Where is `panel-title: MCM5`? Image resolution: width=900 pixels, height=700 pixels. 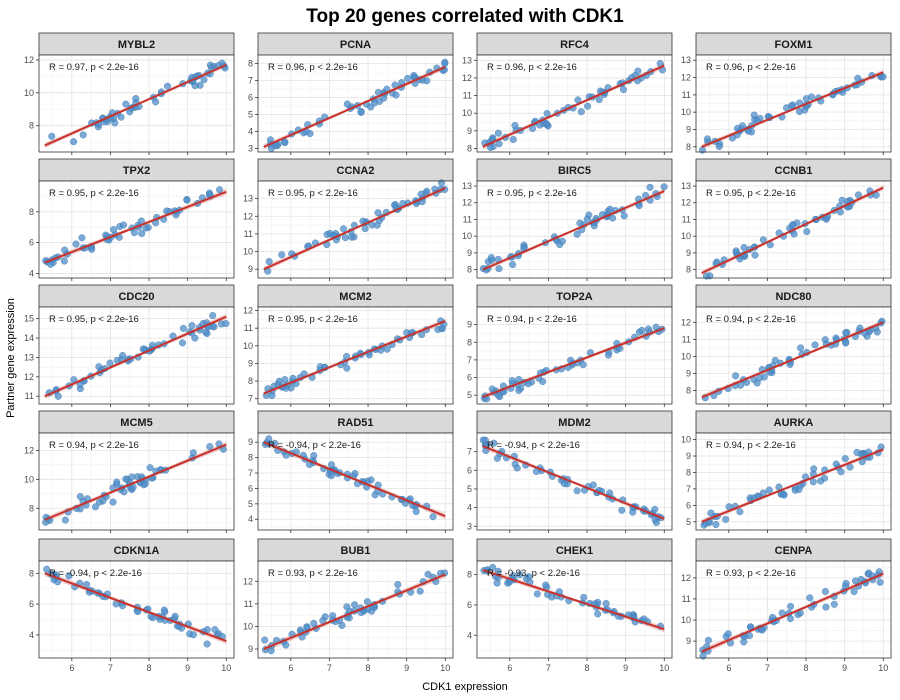 panel-title: MCM5 is located at coordinates (136, 423).